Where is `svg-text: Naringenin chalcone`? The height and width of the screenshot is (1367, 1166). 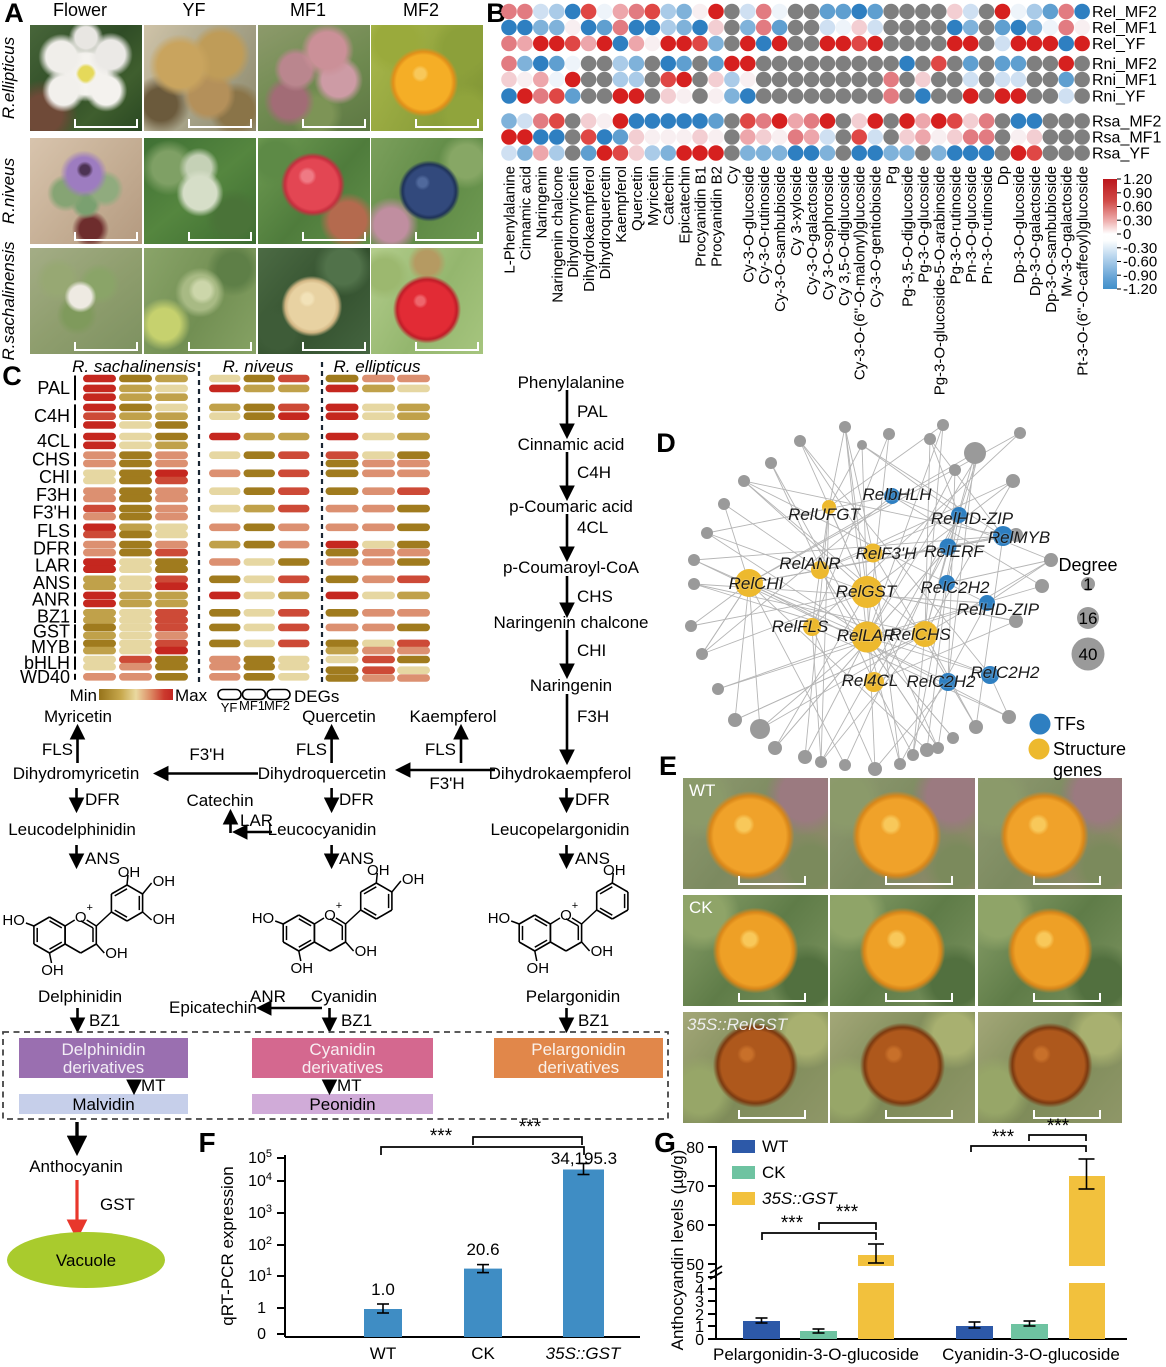 svg-text: Naringenin chalcone is located at coordinates (571, 622).